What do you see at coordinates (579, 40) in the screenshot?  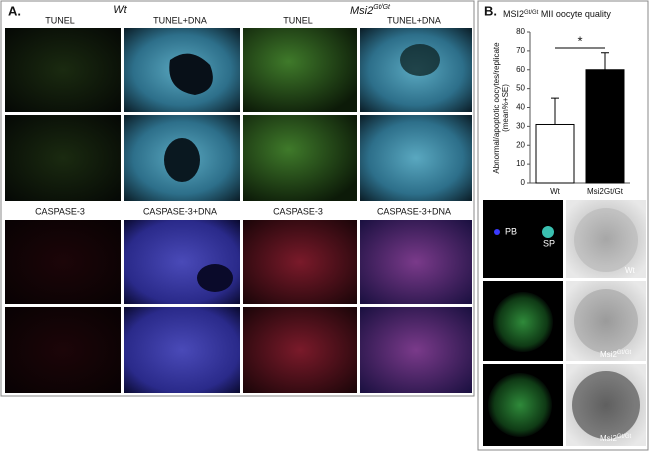 I see `significance-label: *` at bounding box center [579, 40].